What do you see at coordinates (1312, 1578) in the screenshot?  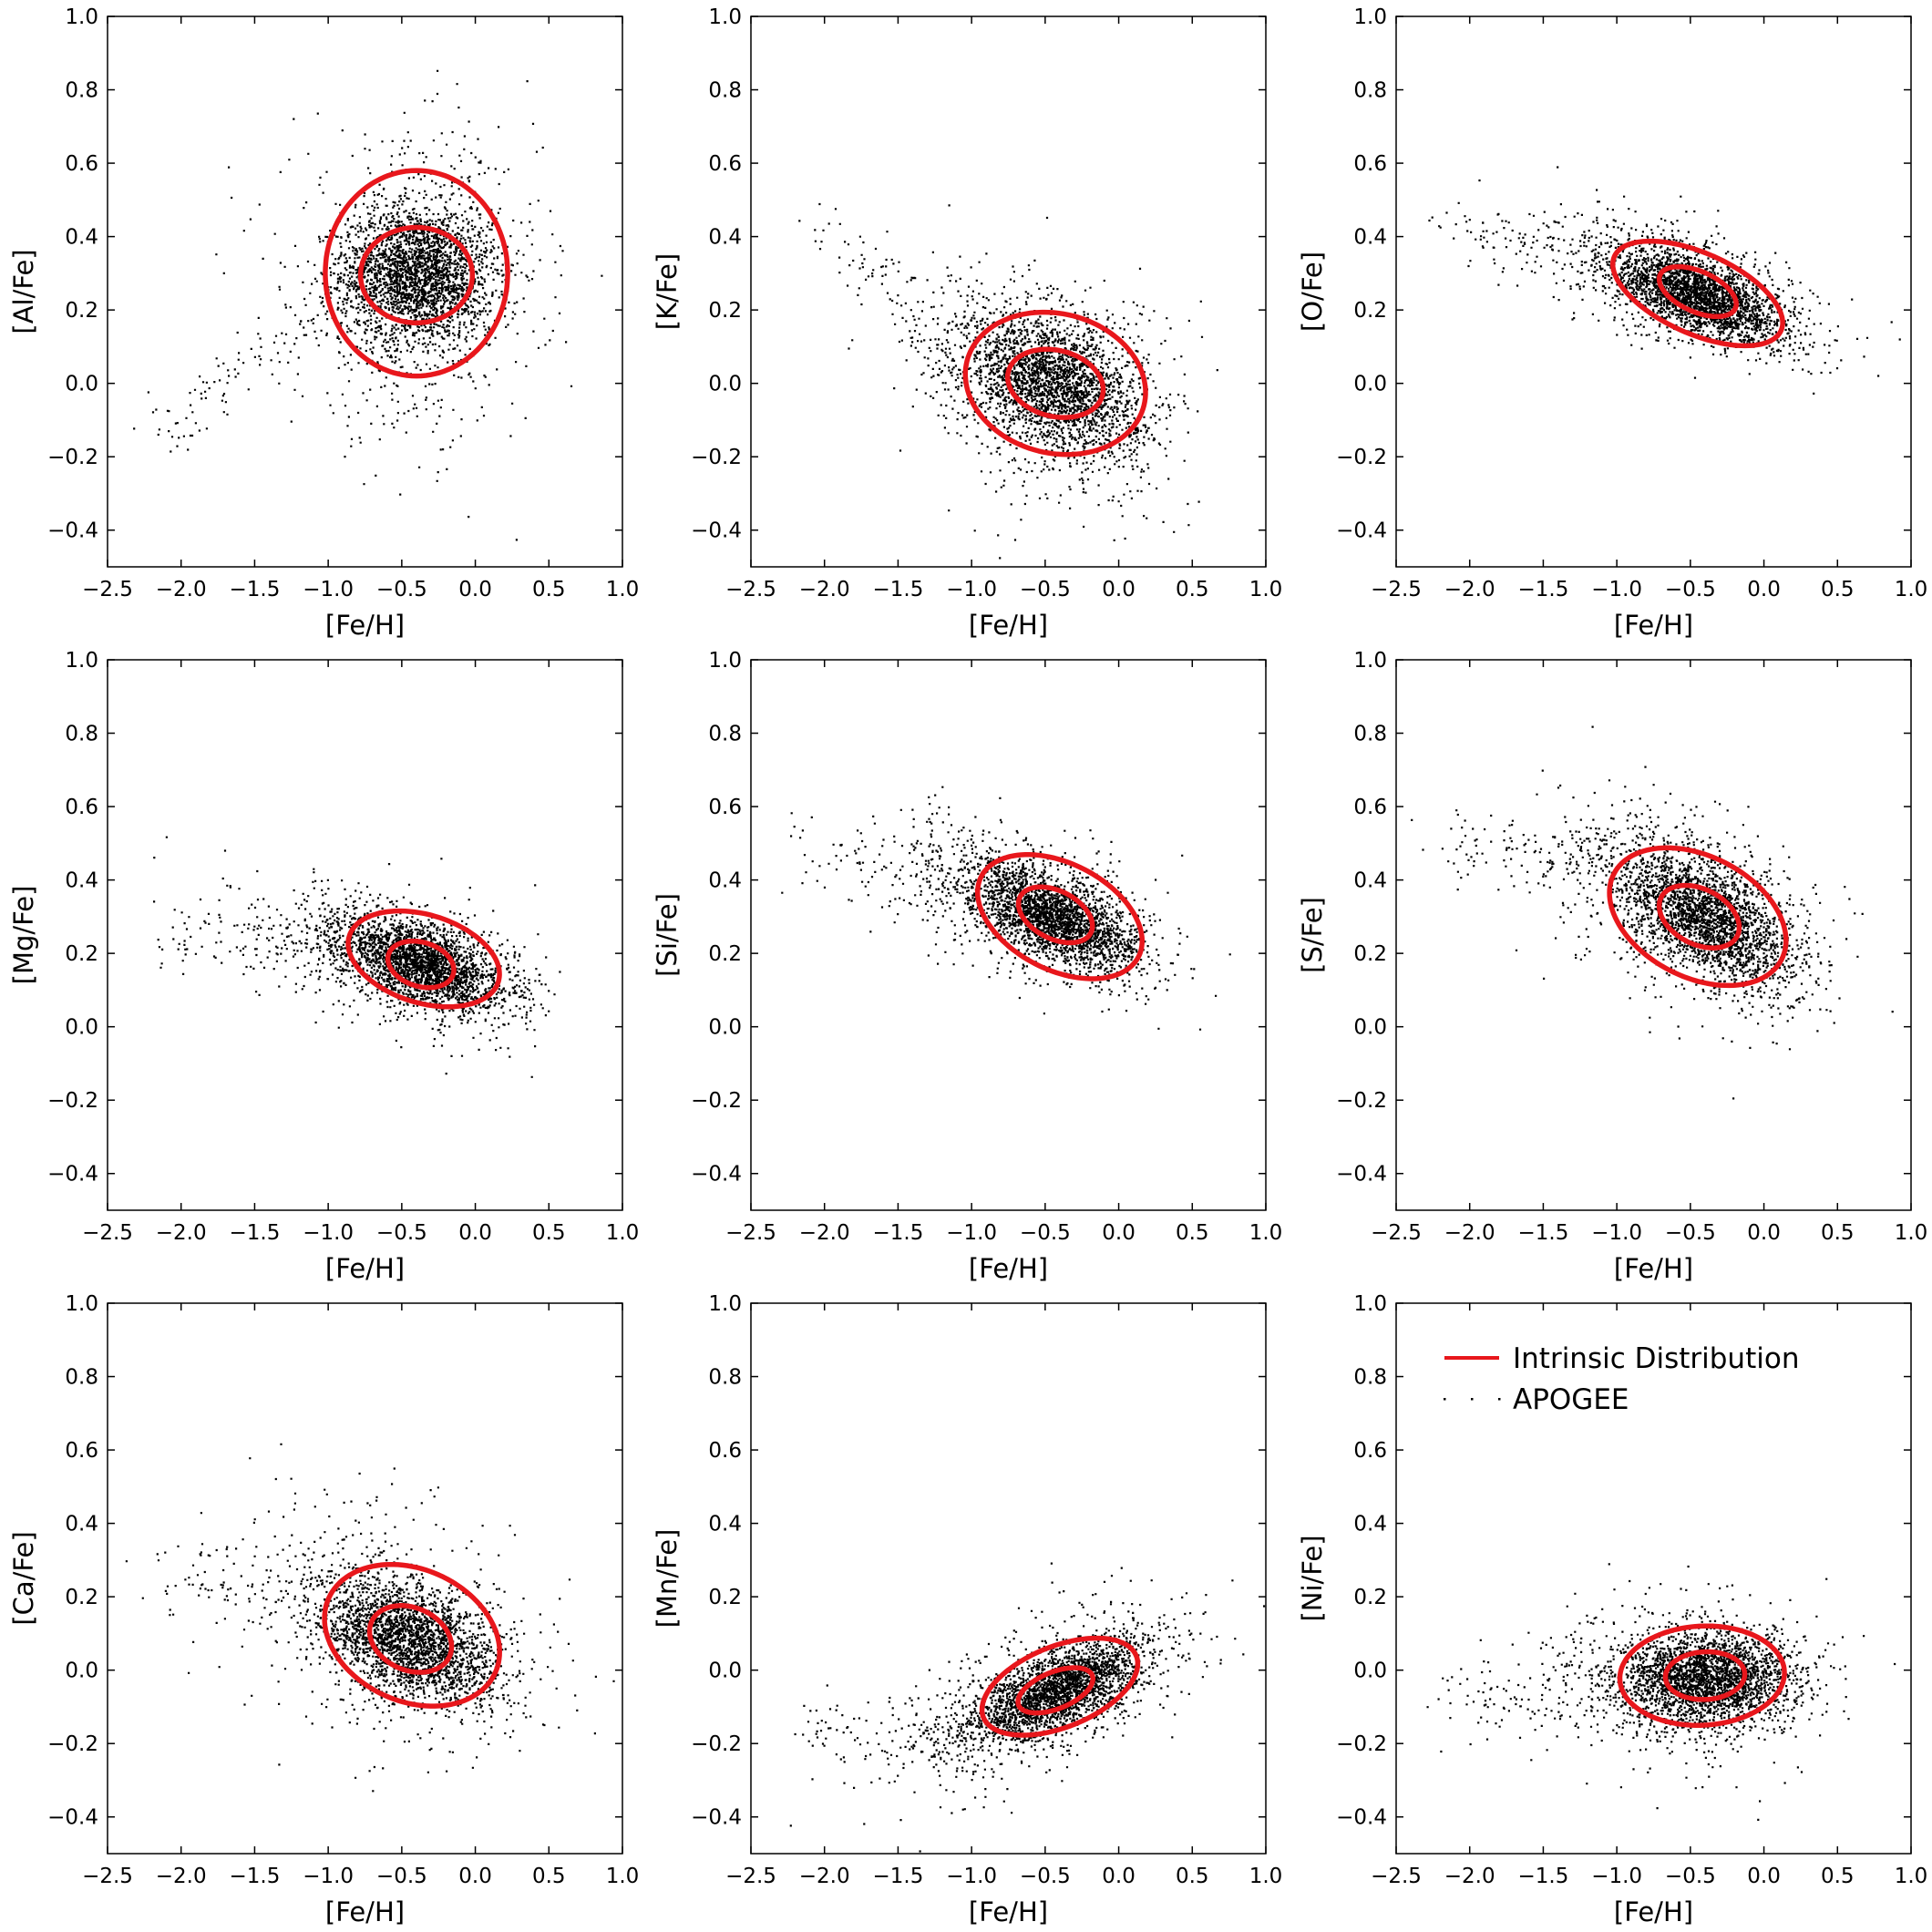 I see `y-axis-label: [Ni/Fe]` at bounding box center [1312, 1578].